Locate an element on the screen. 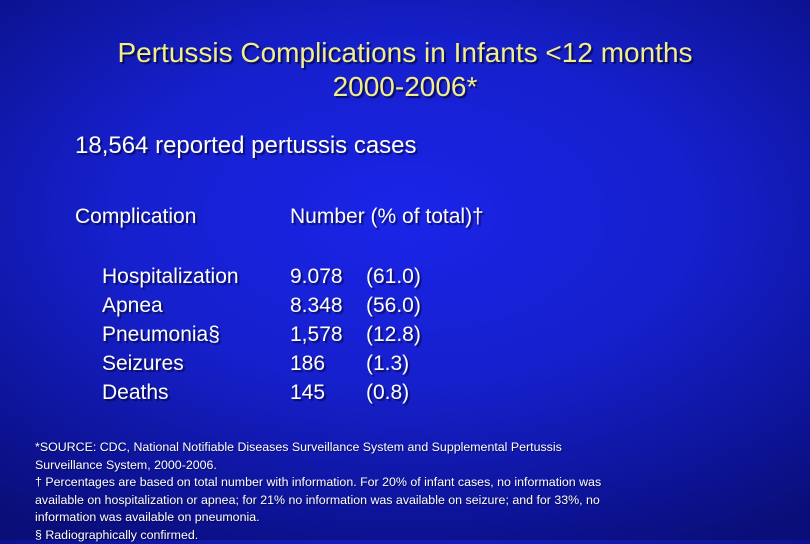  complication-number: 186 is located at coordinates (307, 363).